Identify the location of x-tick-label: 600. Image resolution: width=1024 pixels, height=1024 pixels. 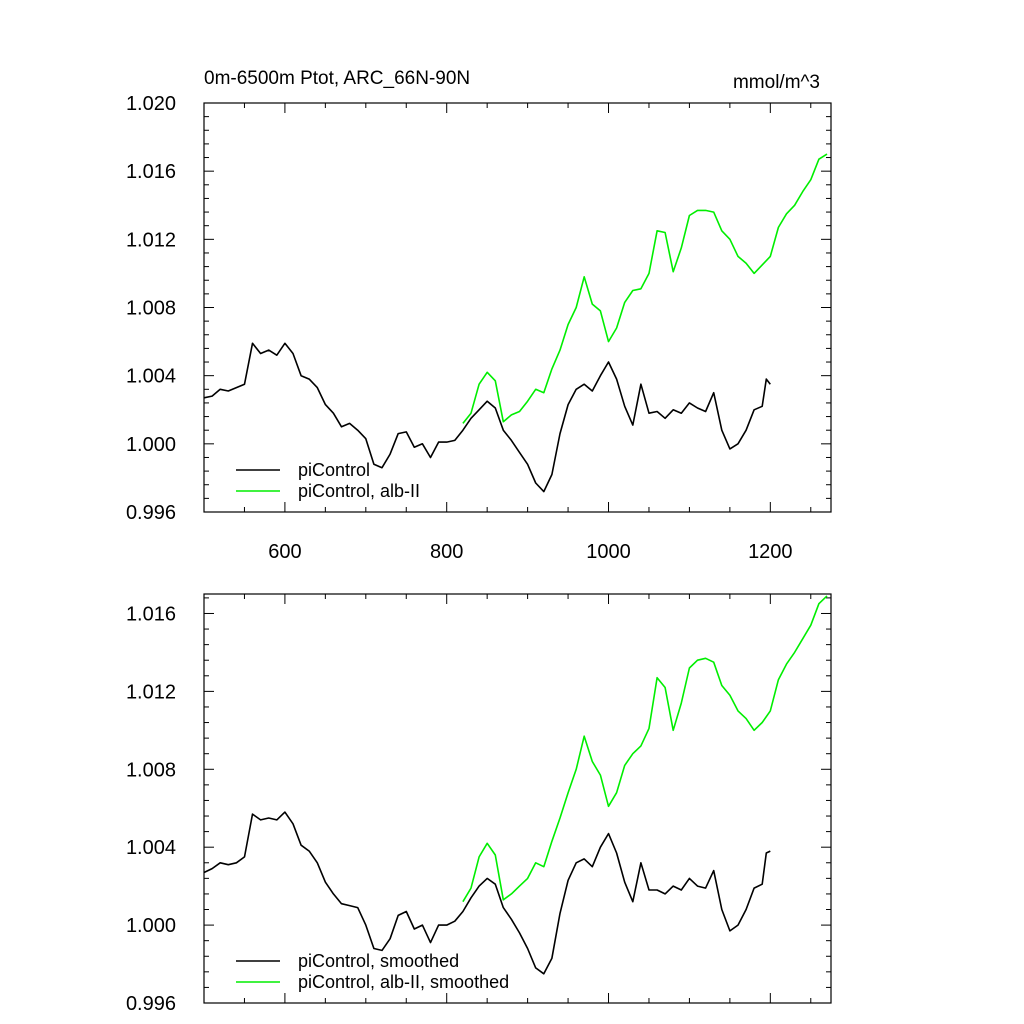
(284, 552).